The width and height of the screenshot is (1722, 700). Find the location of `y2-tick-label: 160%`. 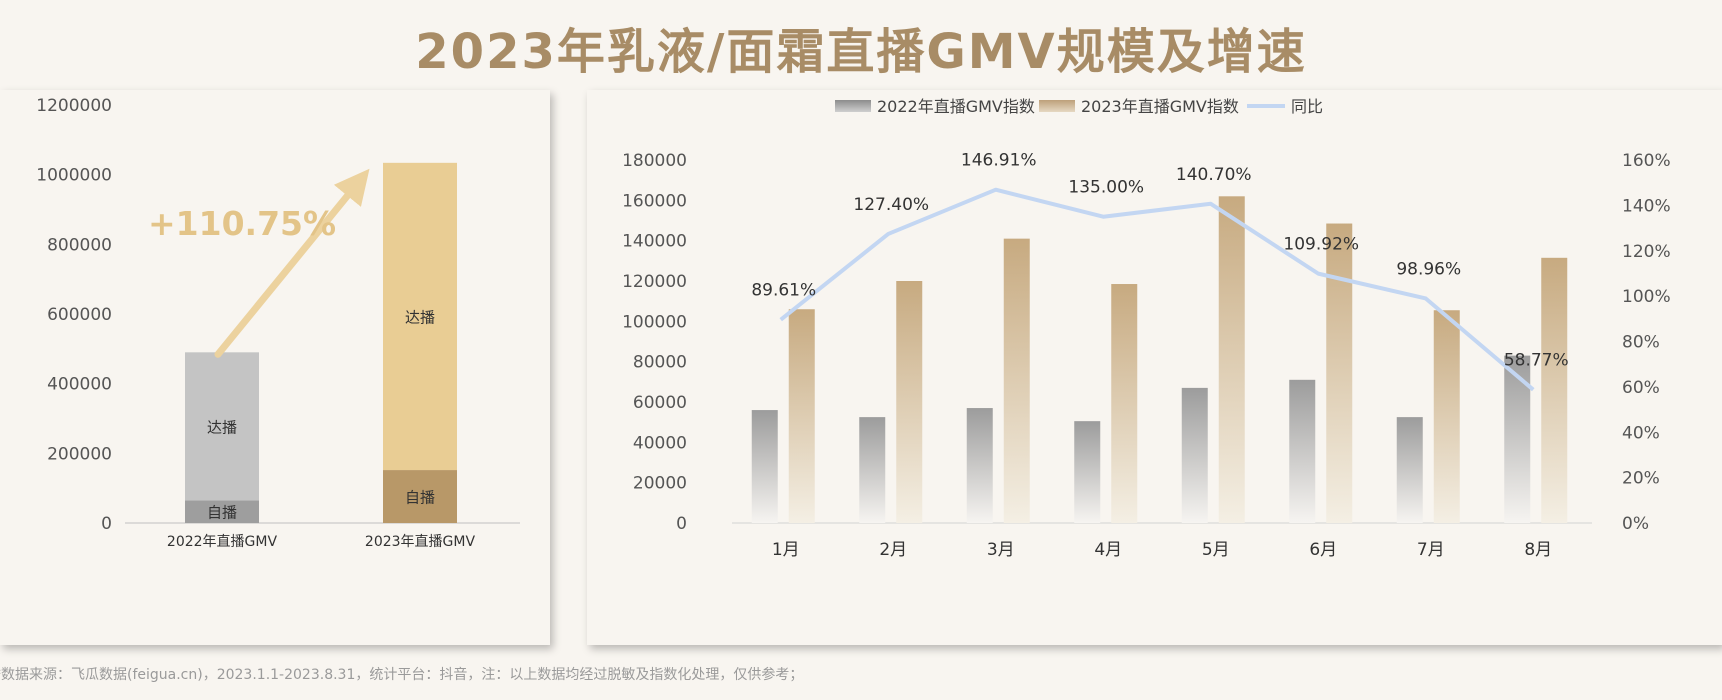

y2-tick-label: 160% is located at coordinates (1646, 161).